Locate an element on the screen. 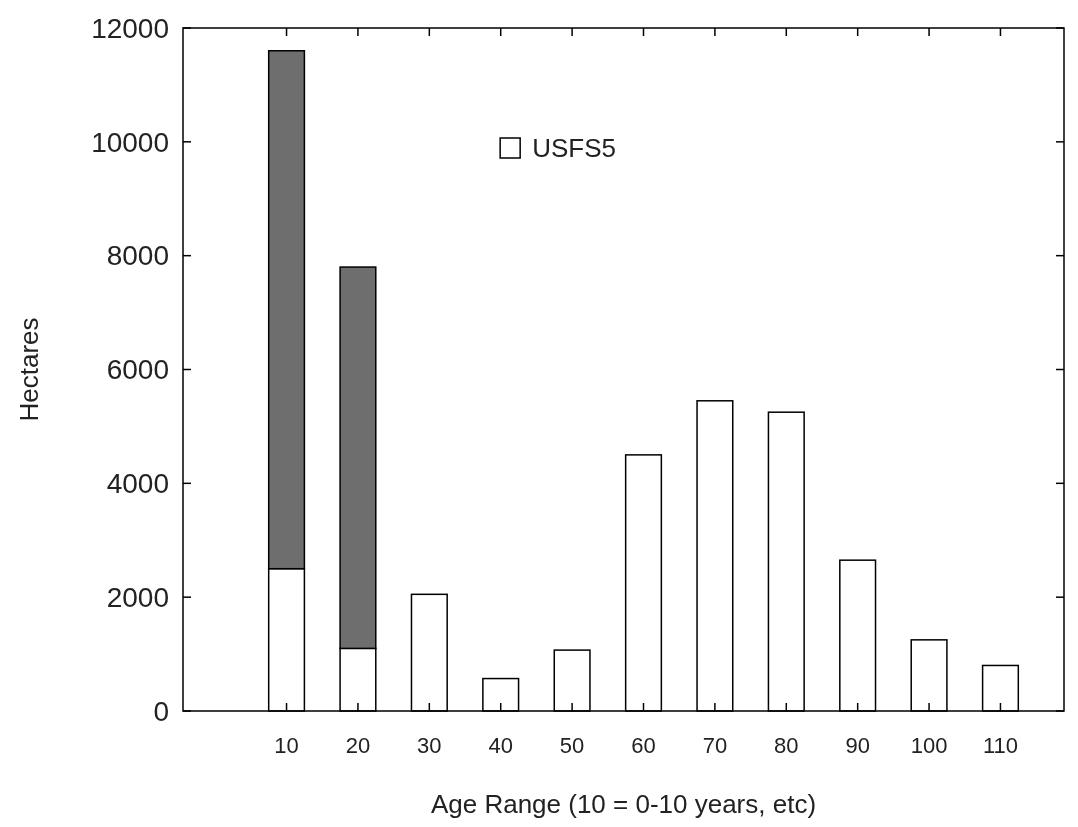  y-tick-label: 8000 is located at coordinates (137, 256).